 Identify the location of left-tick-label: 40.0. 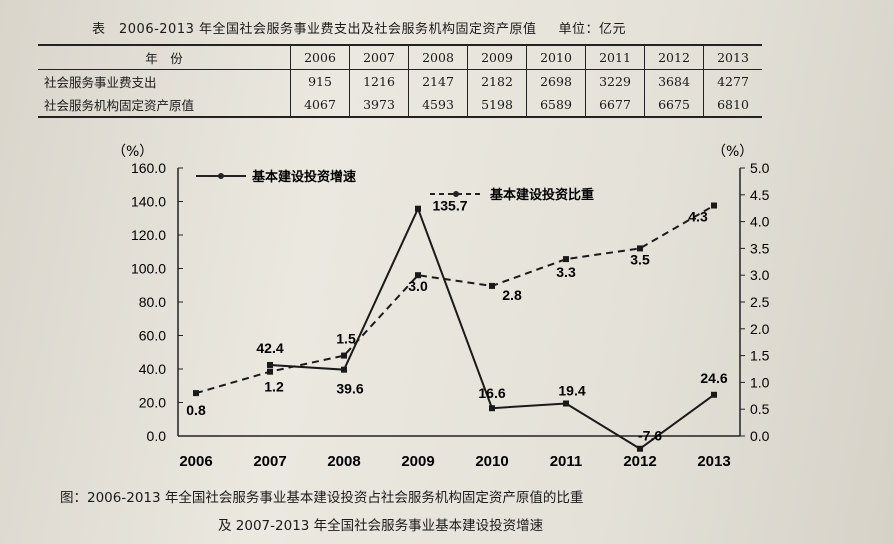
(152, 369).